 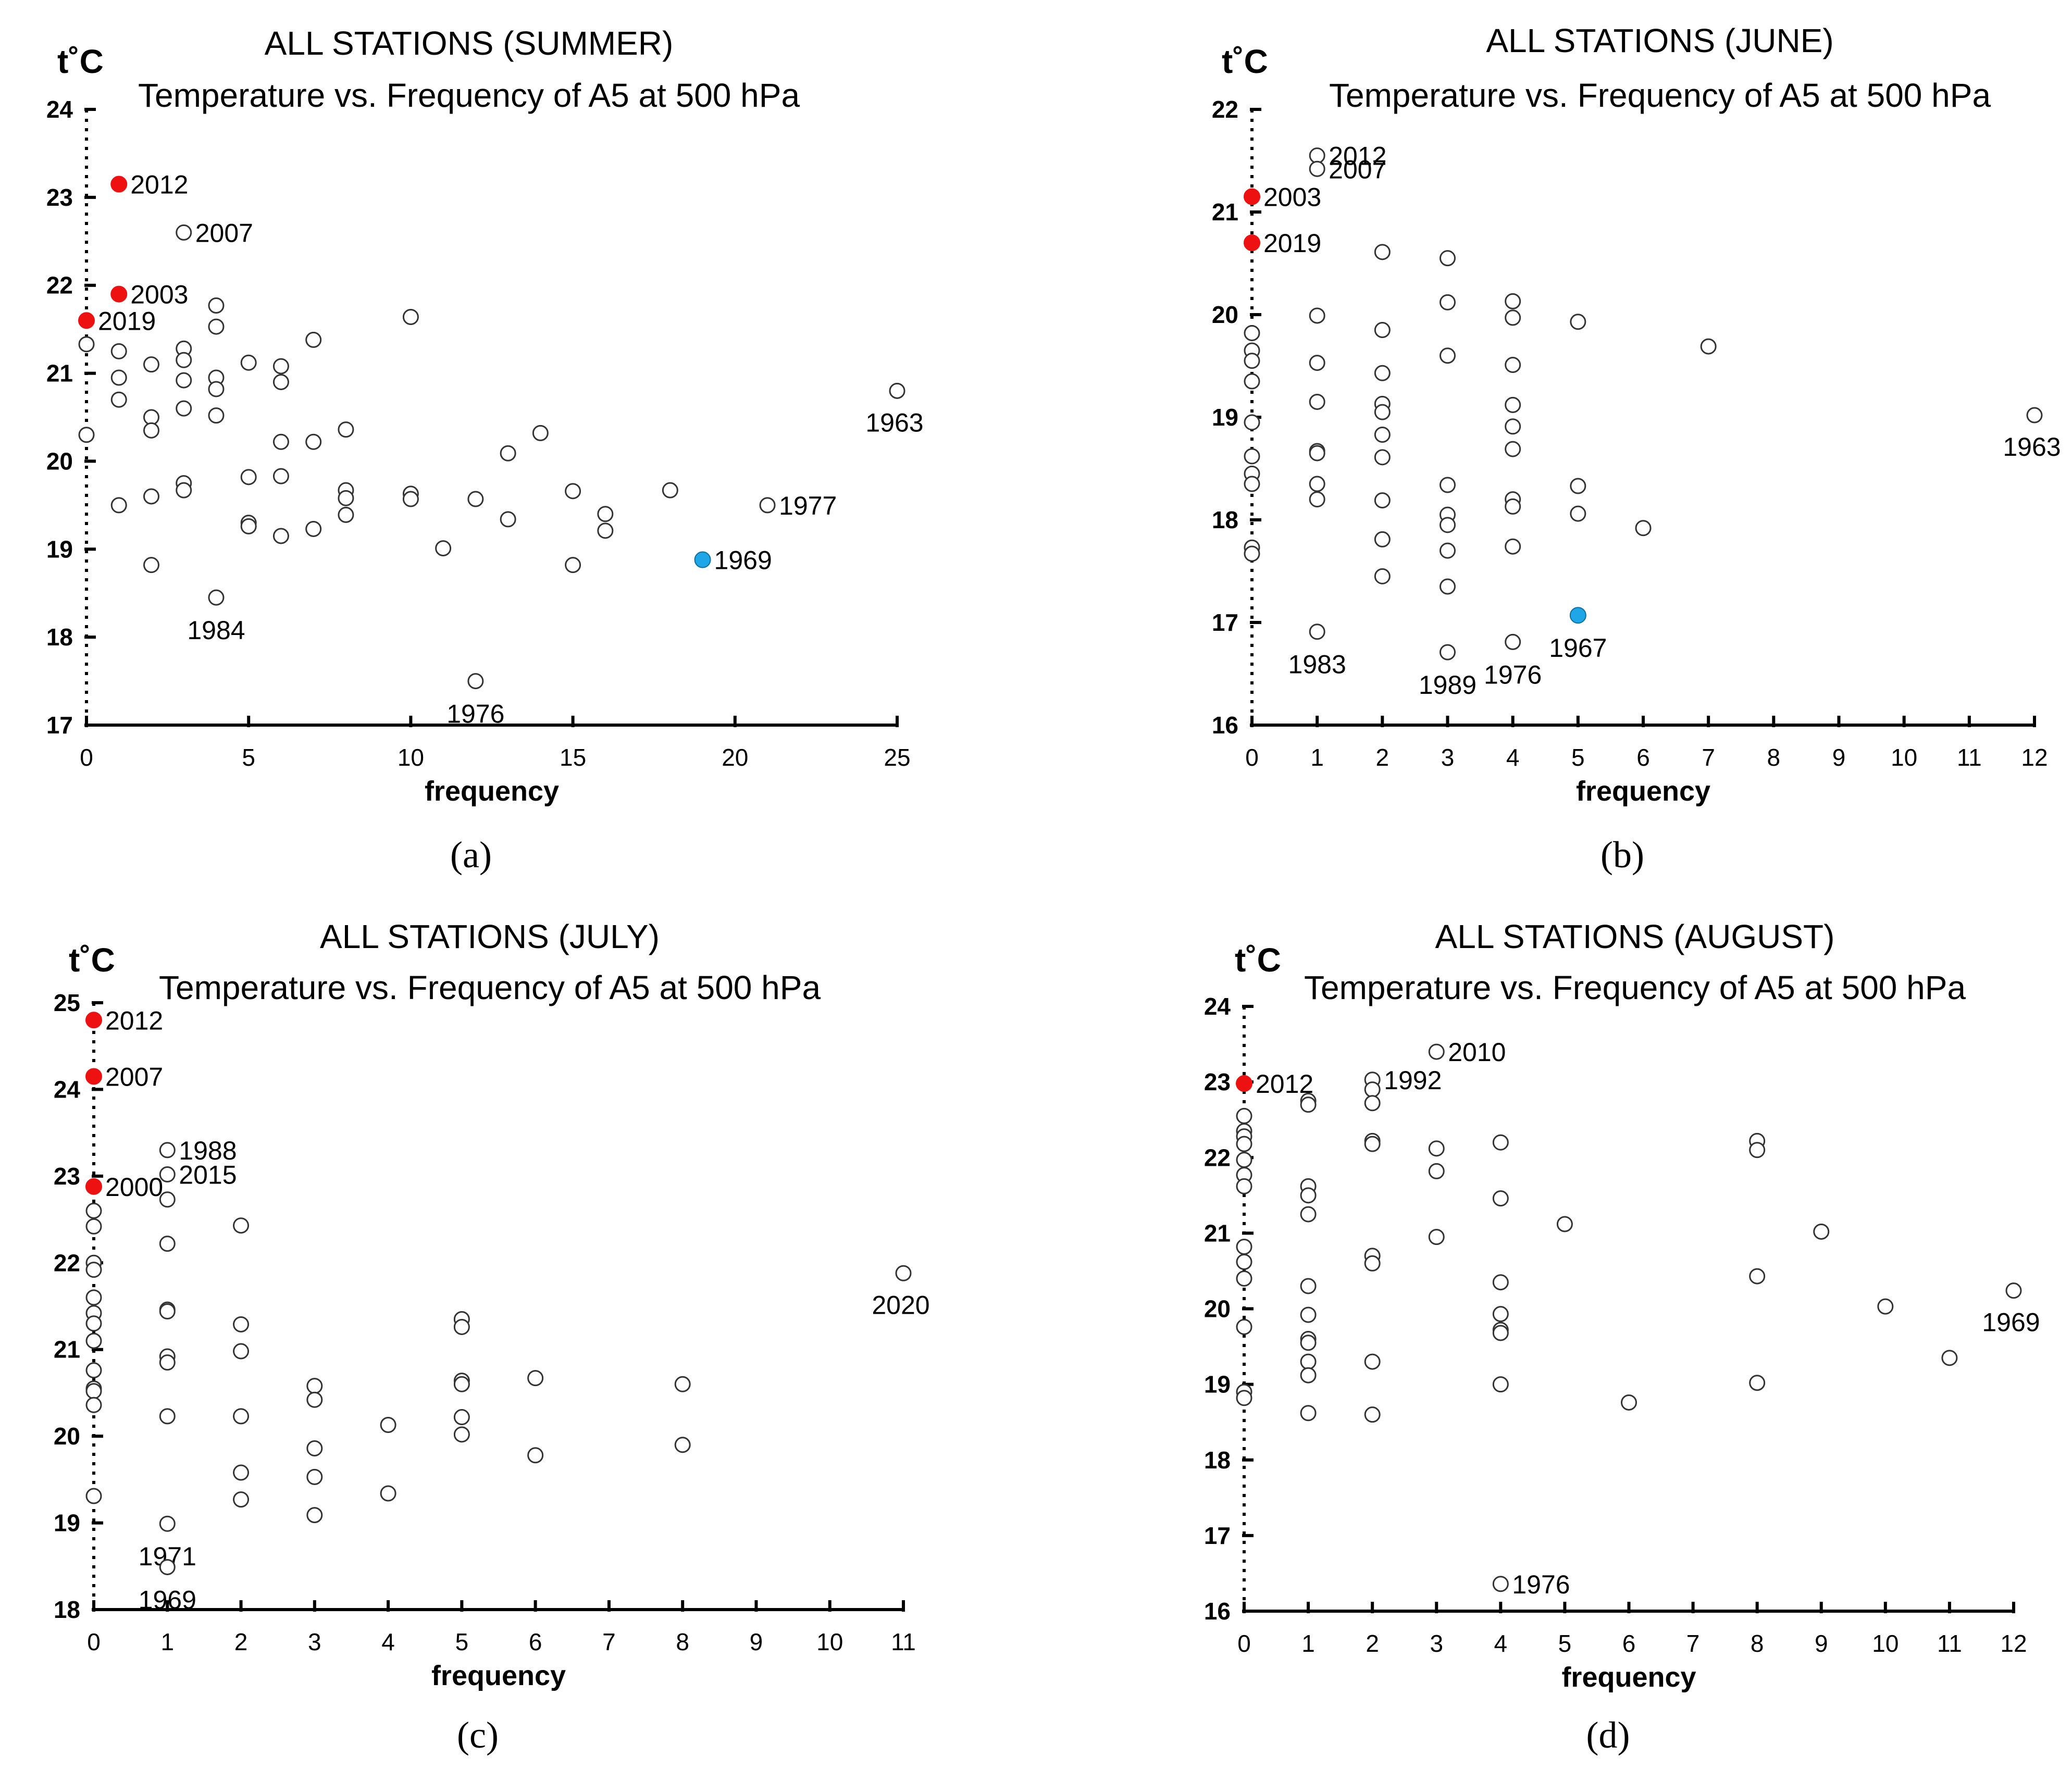 What do you see at coordinates (1774, 758) in the screenshot?
I see `x-tick-label: 8` at bounding box center [1774, 758].